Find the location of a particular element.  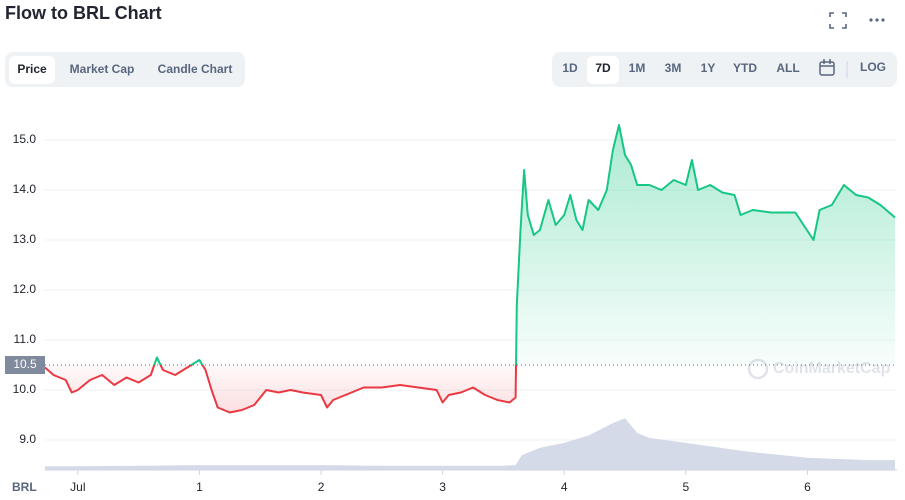

x-tick-label: 3 is located at coordinates (442, 487).